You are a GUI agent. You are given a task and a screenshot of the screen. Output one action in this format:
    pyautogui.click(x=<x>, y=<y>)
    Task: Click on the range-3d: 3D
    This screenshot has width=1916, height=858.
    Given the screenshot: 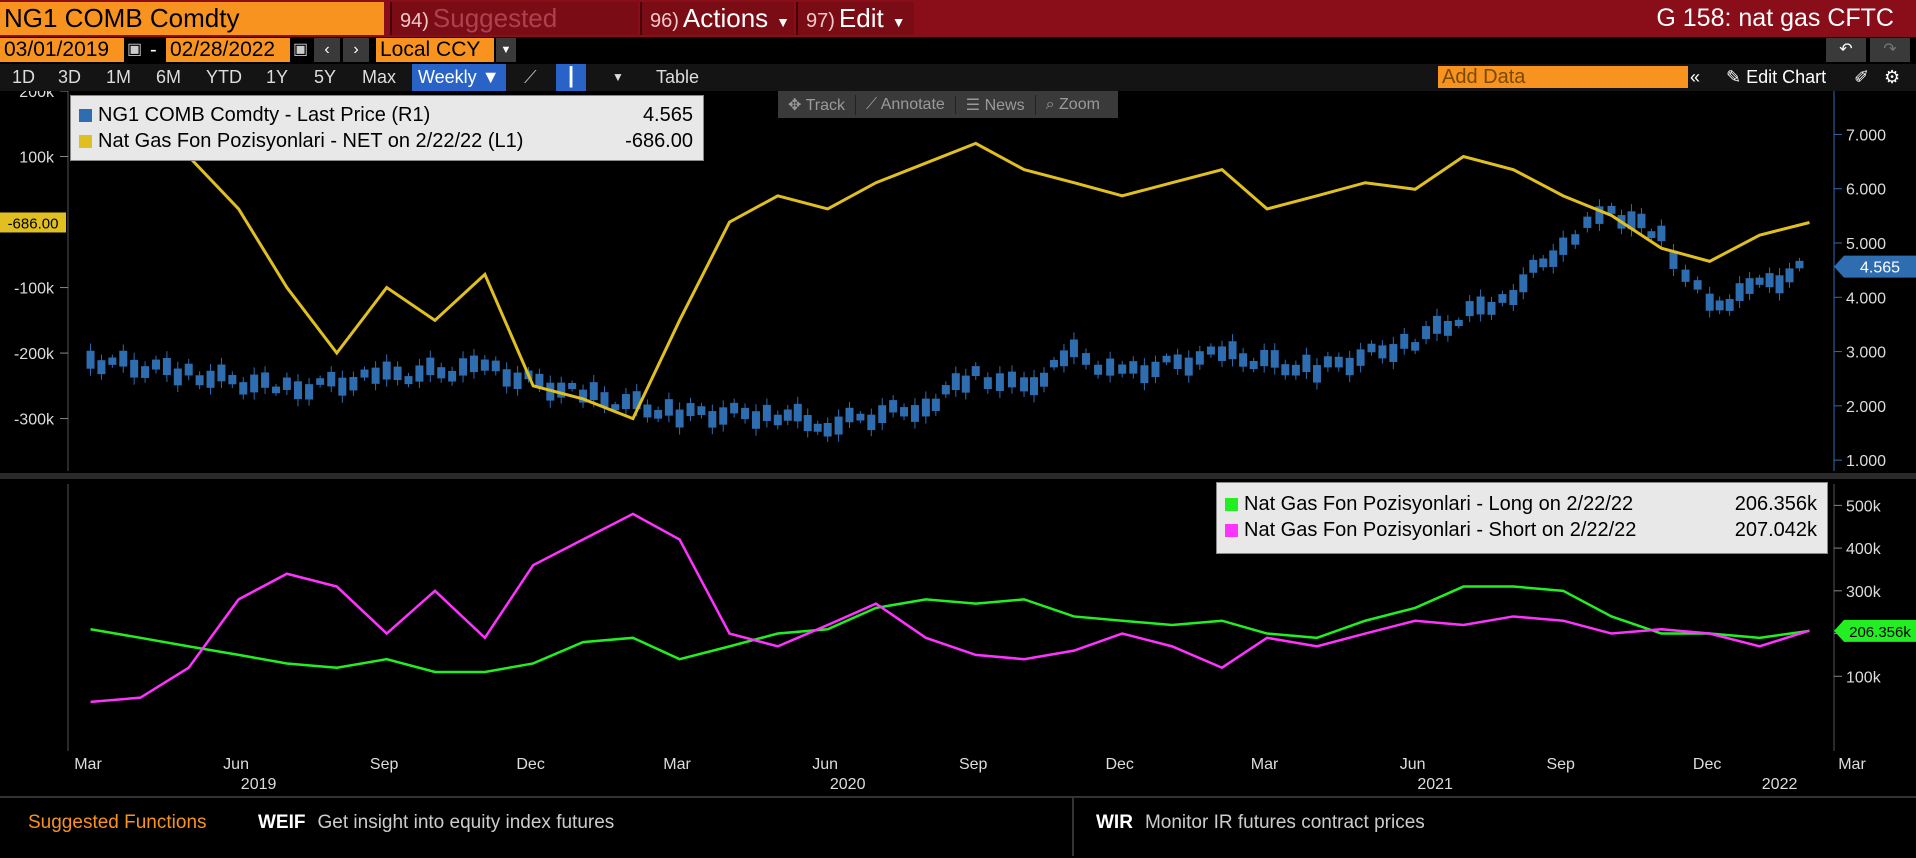 What is the action you would take?
    pyautogui.click(x=70, y=77)
    